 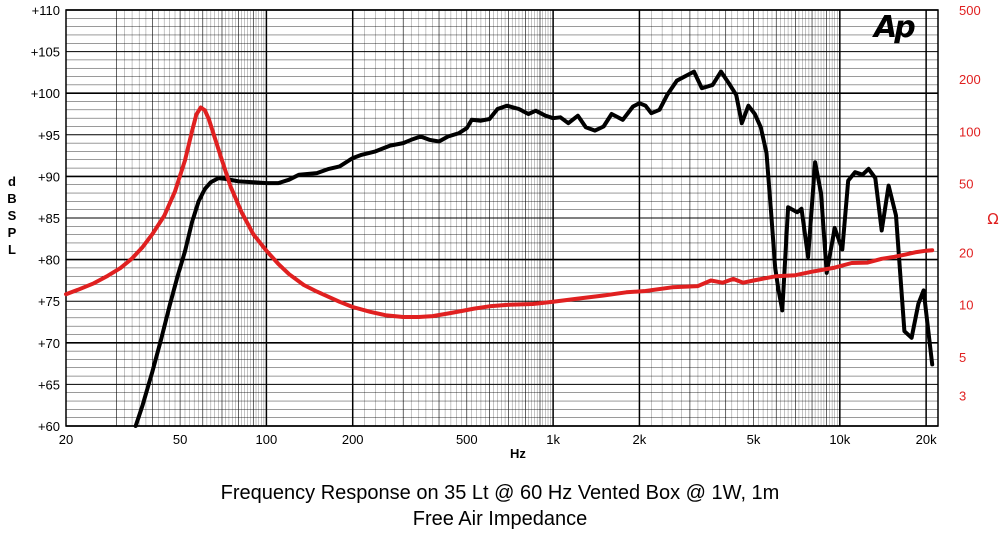 I want to click on x-tick-label: 500, so click(x=467, y=439).